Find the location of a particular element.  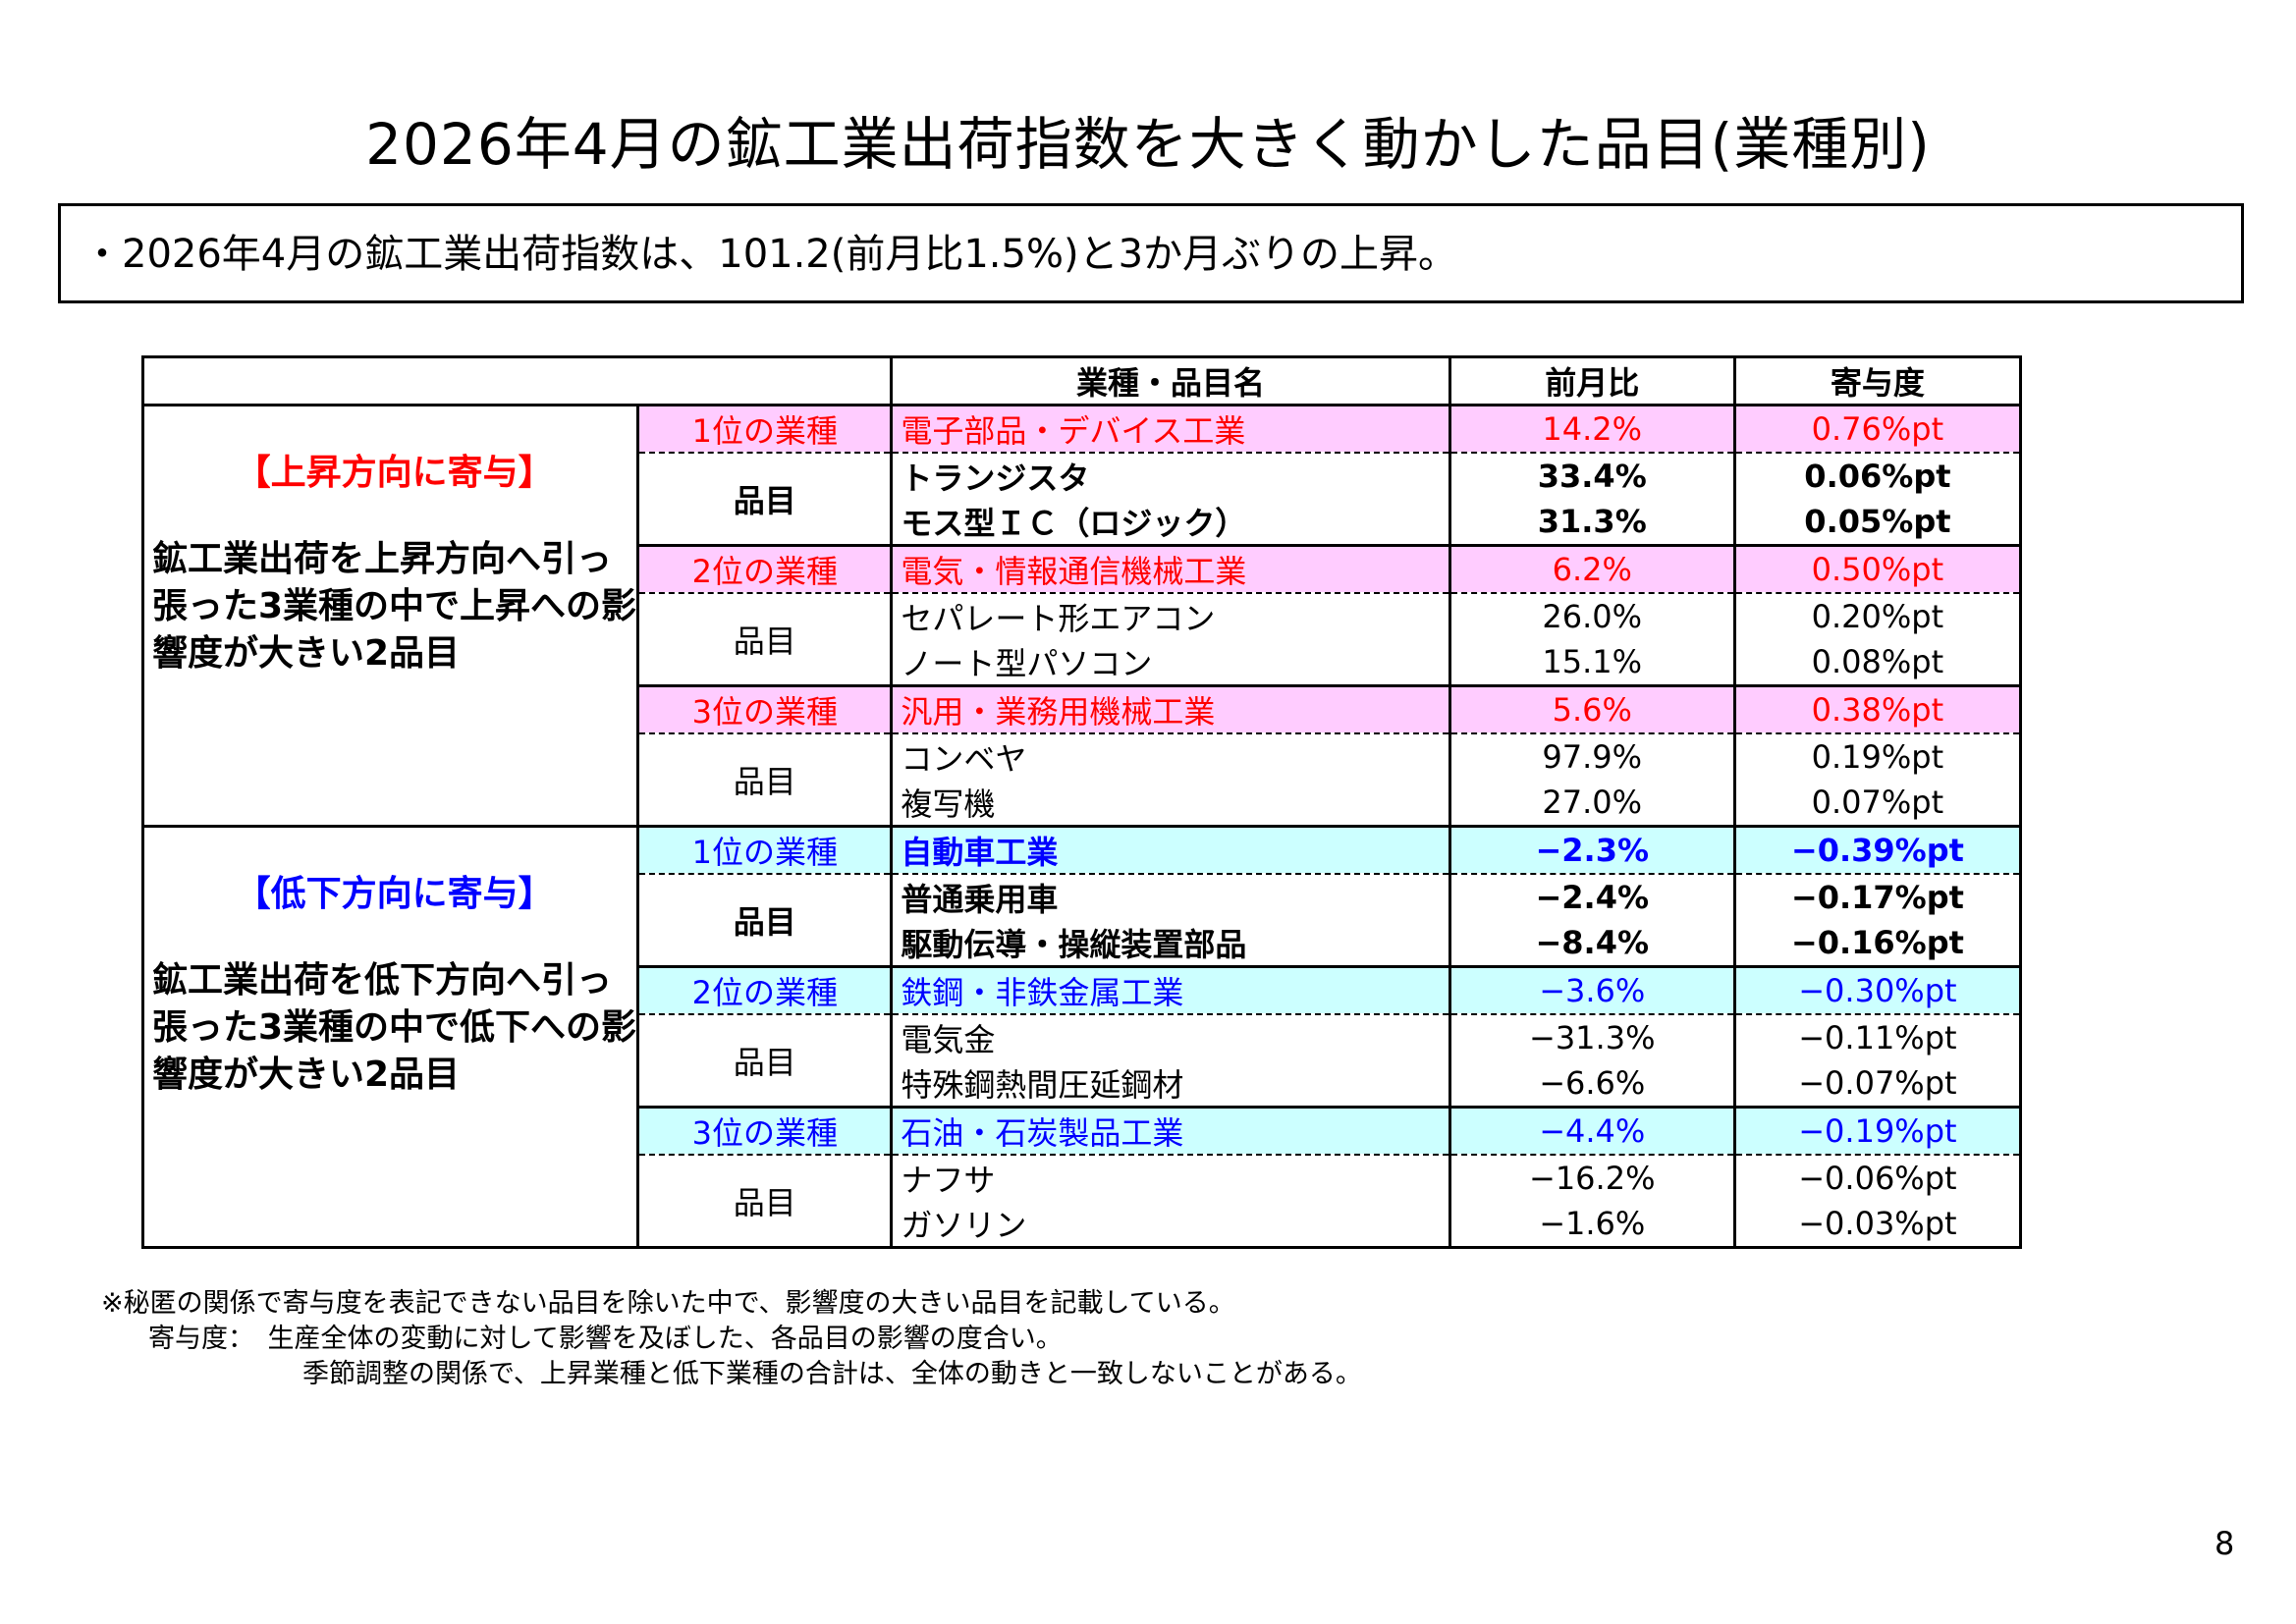

item-mom: −1.6% is located at coordinates (1592, 1225).